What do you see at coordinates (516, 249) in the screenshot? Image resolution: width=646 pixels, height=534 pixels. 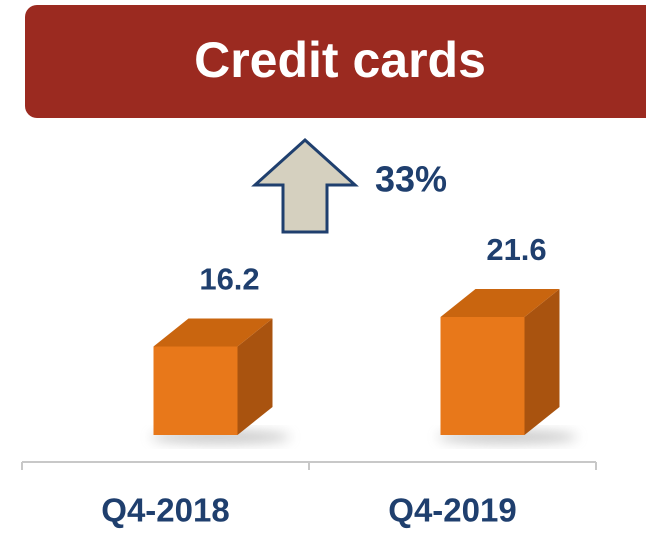 I see `data-label: 21.6` at bounding box center [516, 249].